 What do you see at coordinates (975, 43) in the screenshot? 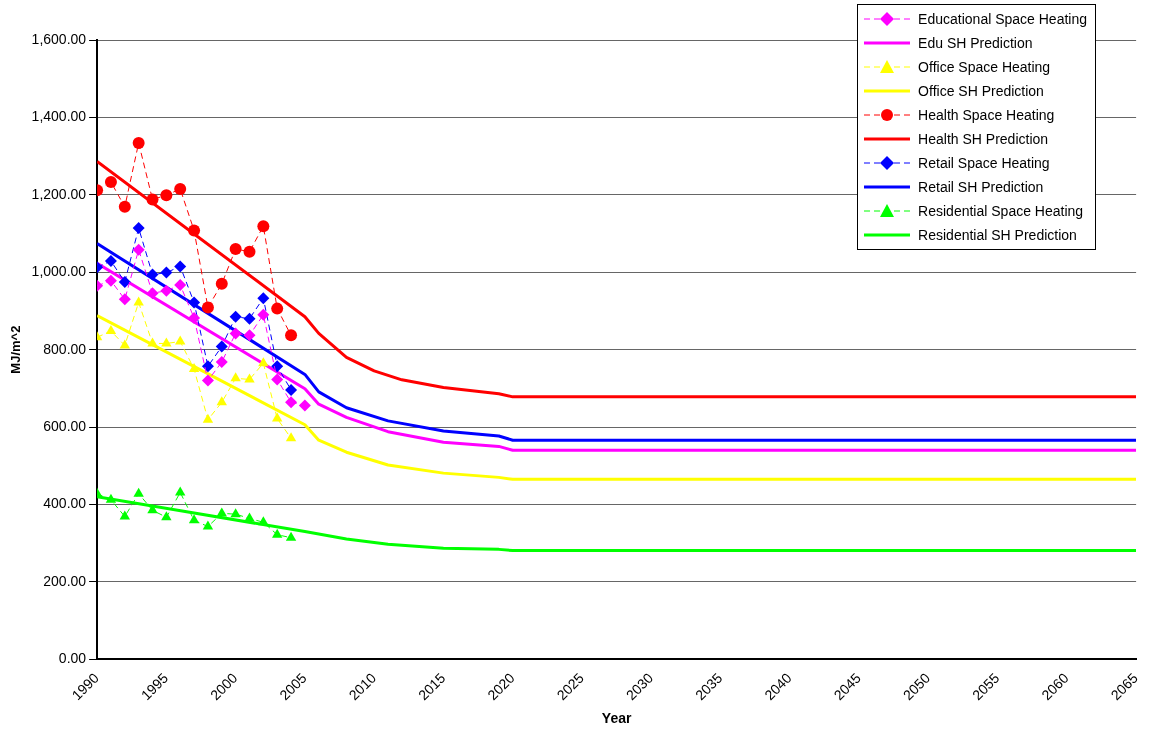
I see `legend-label: Edu SH Prediction` at bounding box center [975, 43].